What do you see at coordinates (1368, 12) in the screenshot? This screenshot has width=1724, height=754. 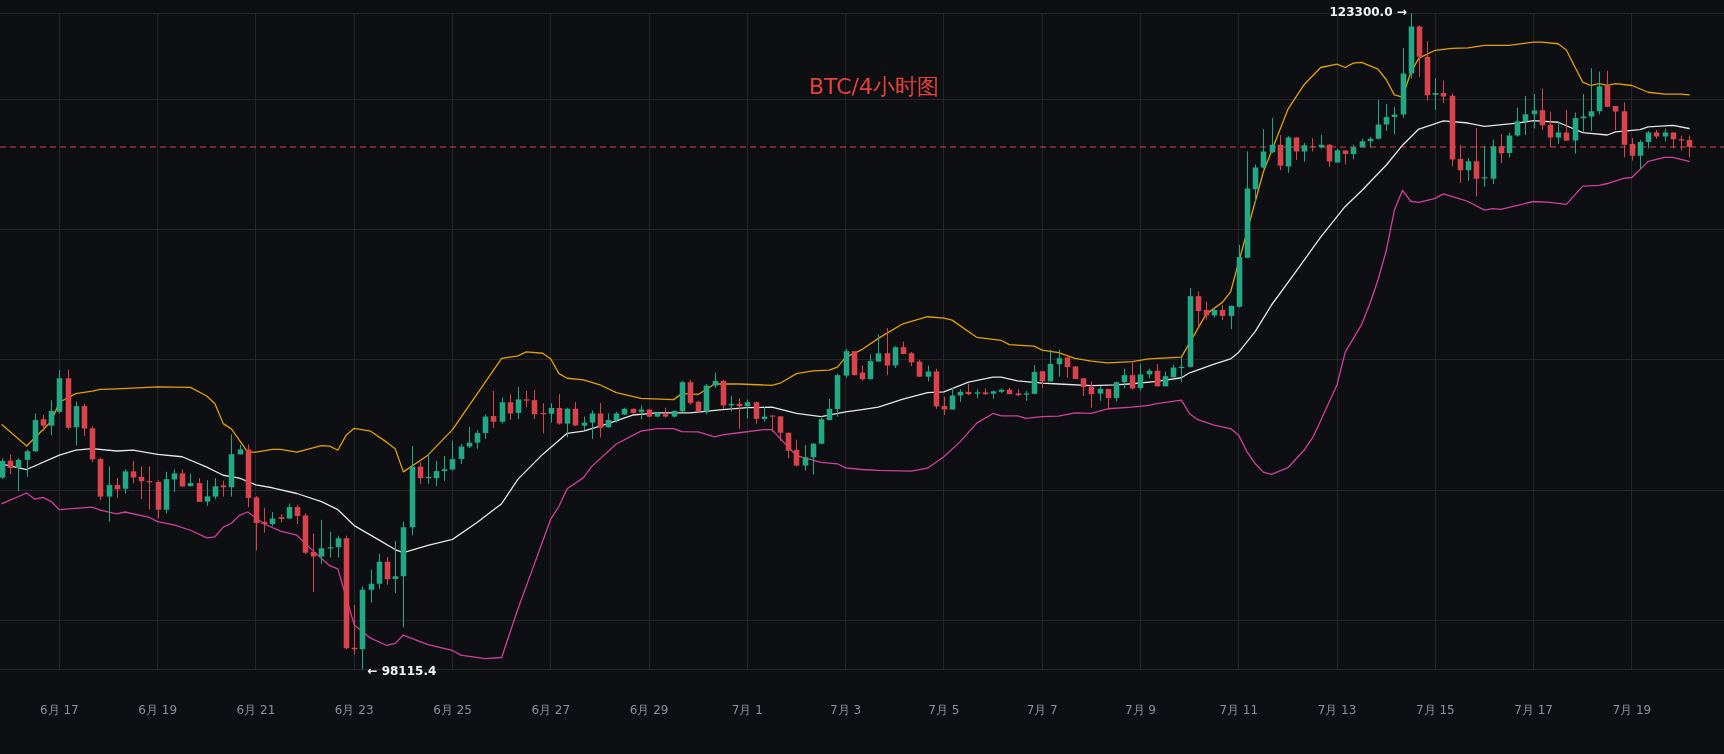 I see `annotation: 123300.0 →` at bounding box center [1368, 12].